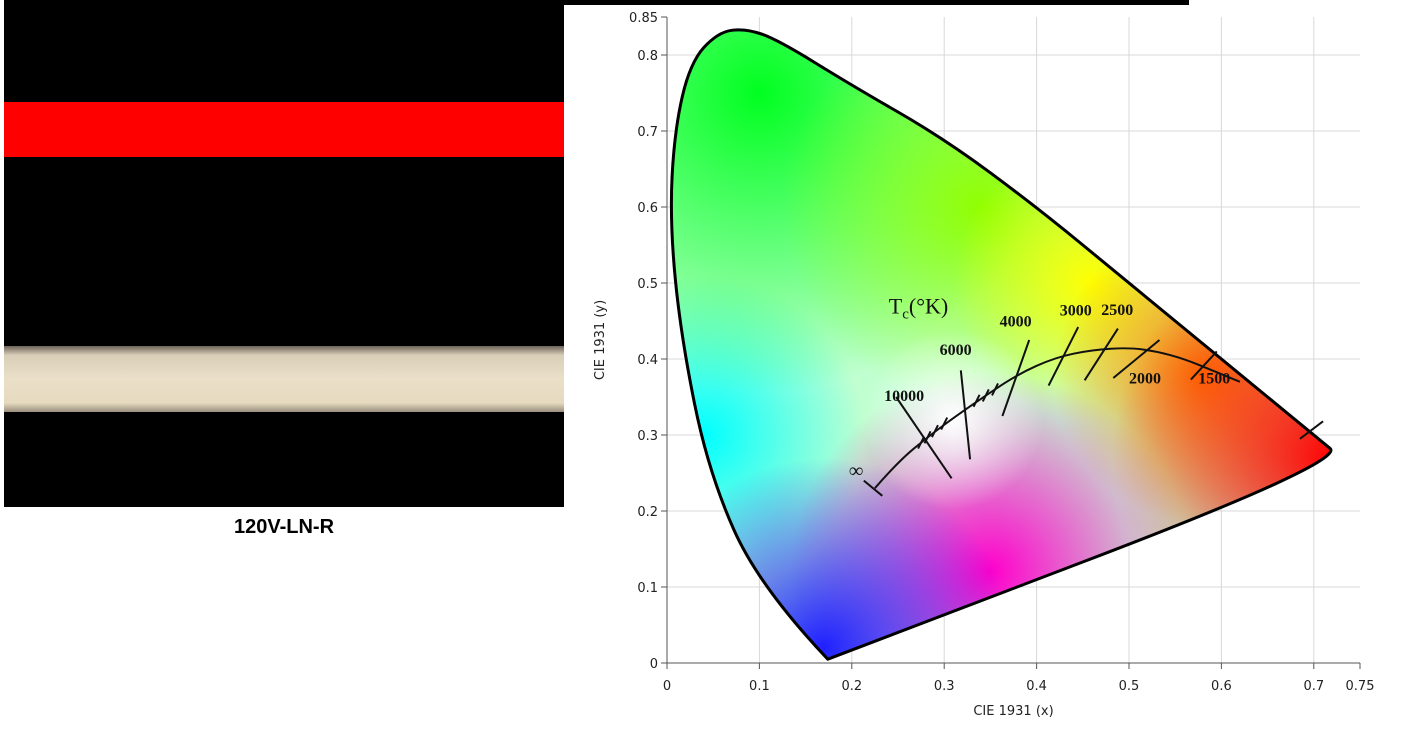  What do you see at coordinates (851, 686) in the screenshot?
I see `x-tick-label: 0.2` at bounding box center [851, 686].